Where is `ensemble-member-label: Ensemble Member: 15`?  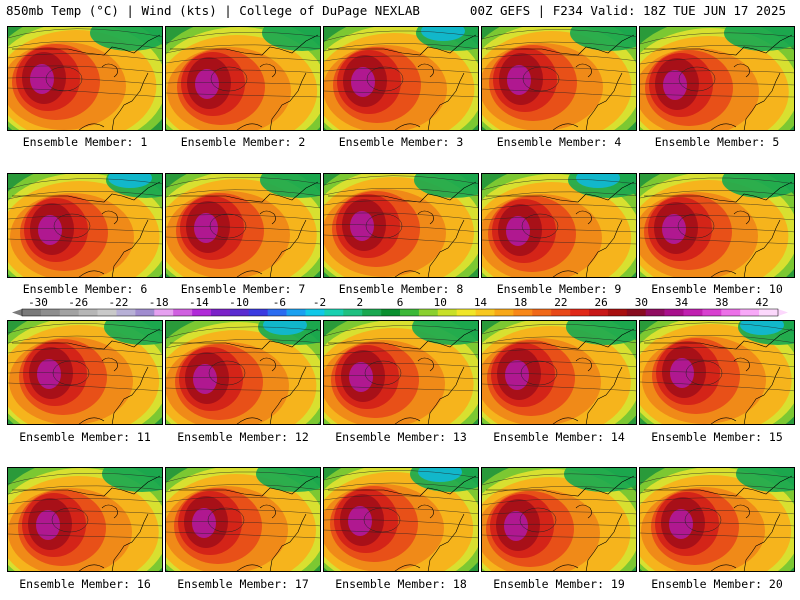 ensemble-member-label: Ensemble Member: 15 is located at coordinates (717, 437).